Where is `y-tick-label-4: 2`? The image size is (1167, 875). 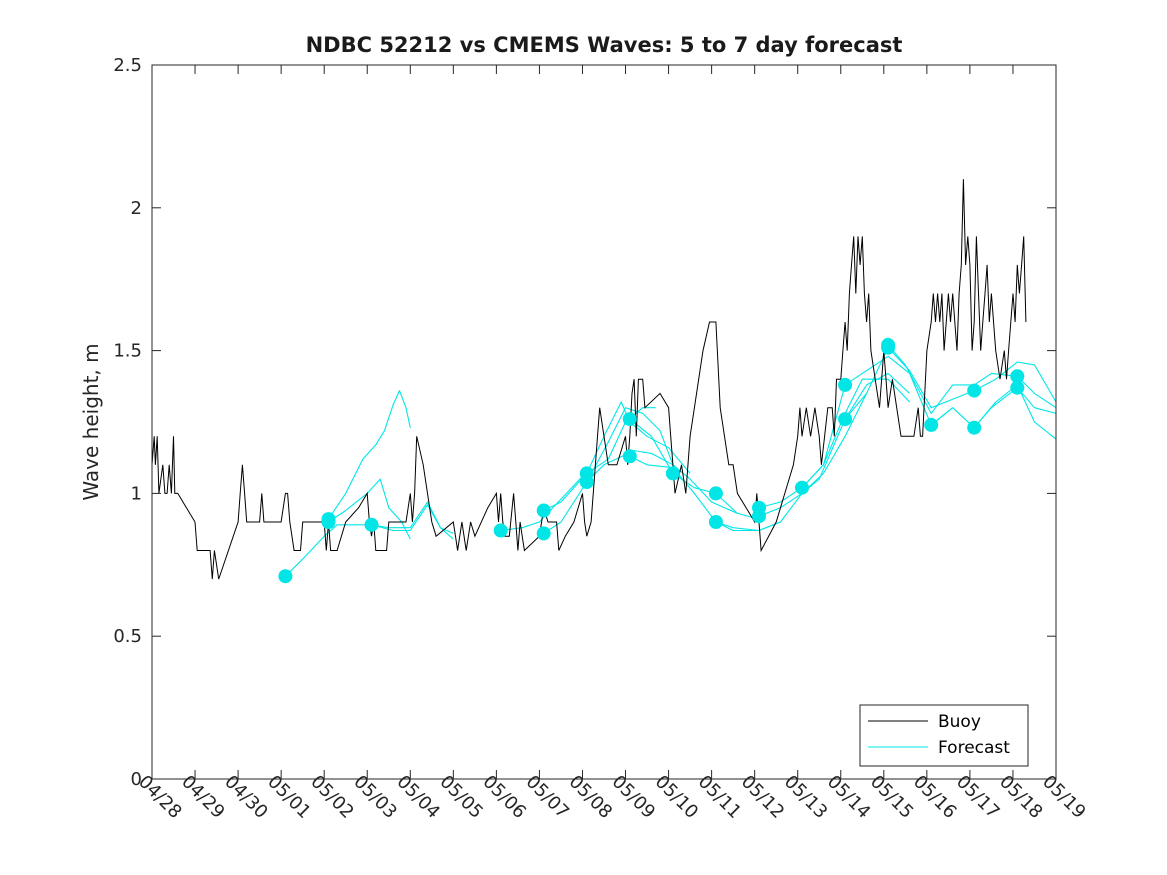
y-tick-label-4: 2 is located at coordinates (136, 208).